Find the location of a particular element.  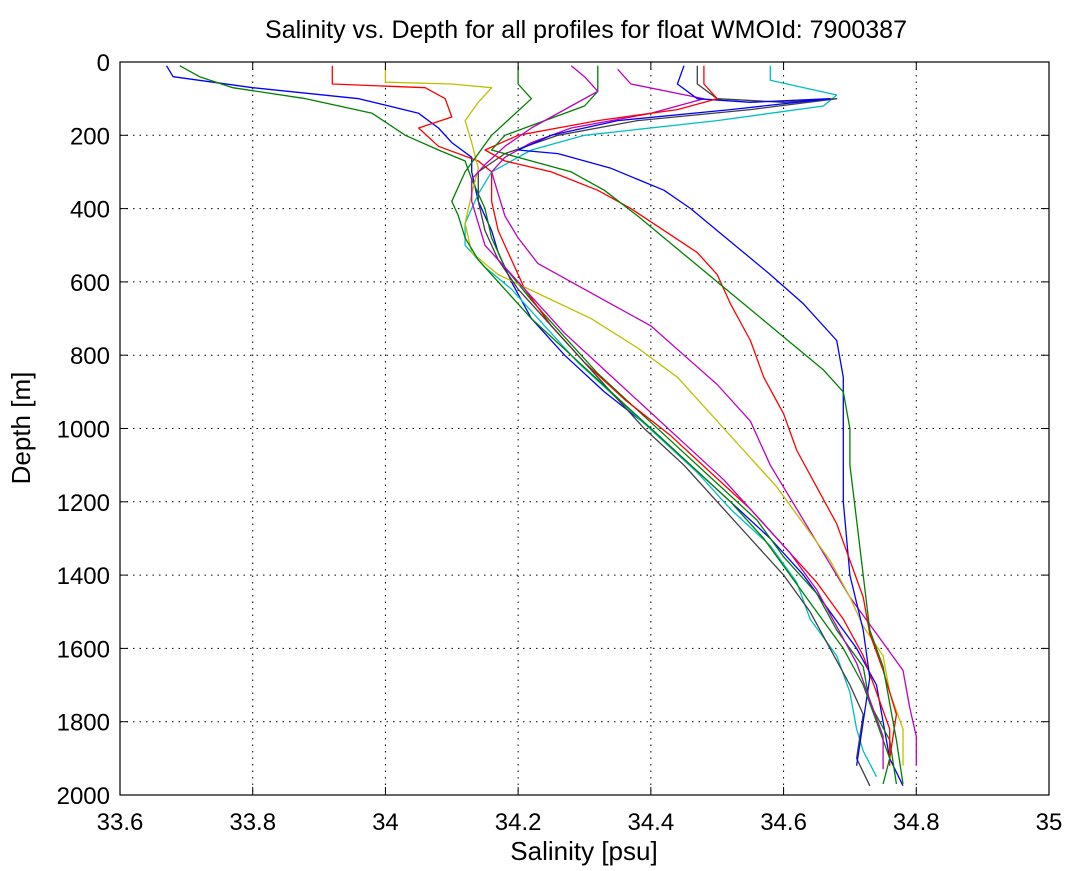

x-tick-label: 35 is located at coordinates (1049, 822).